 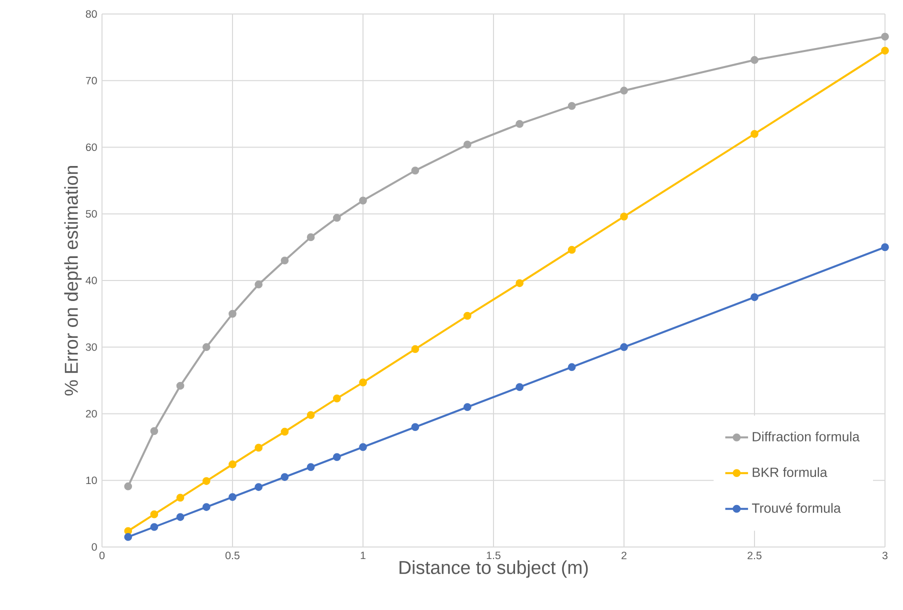 What do you see at coordinates (494, 569) in the screenshot?
I see `x-axis-title: Distance to subject (m)` at bounding box center [494, 569].